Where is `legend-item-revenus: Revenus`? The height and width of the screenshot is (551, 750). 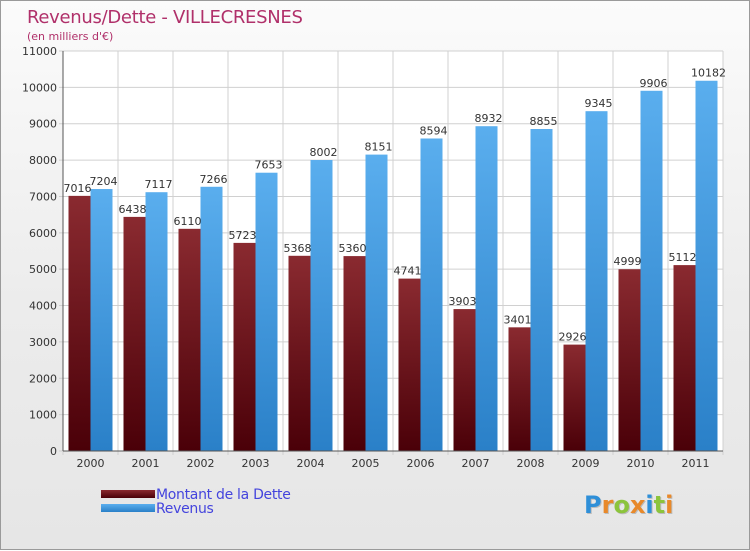
legend-item-revenus: Revenus is located at coordinates (251, 509).